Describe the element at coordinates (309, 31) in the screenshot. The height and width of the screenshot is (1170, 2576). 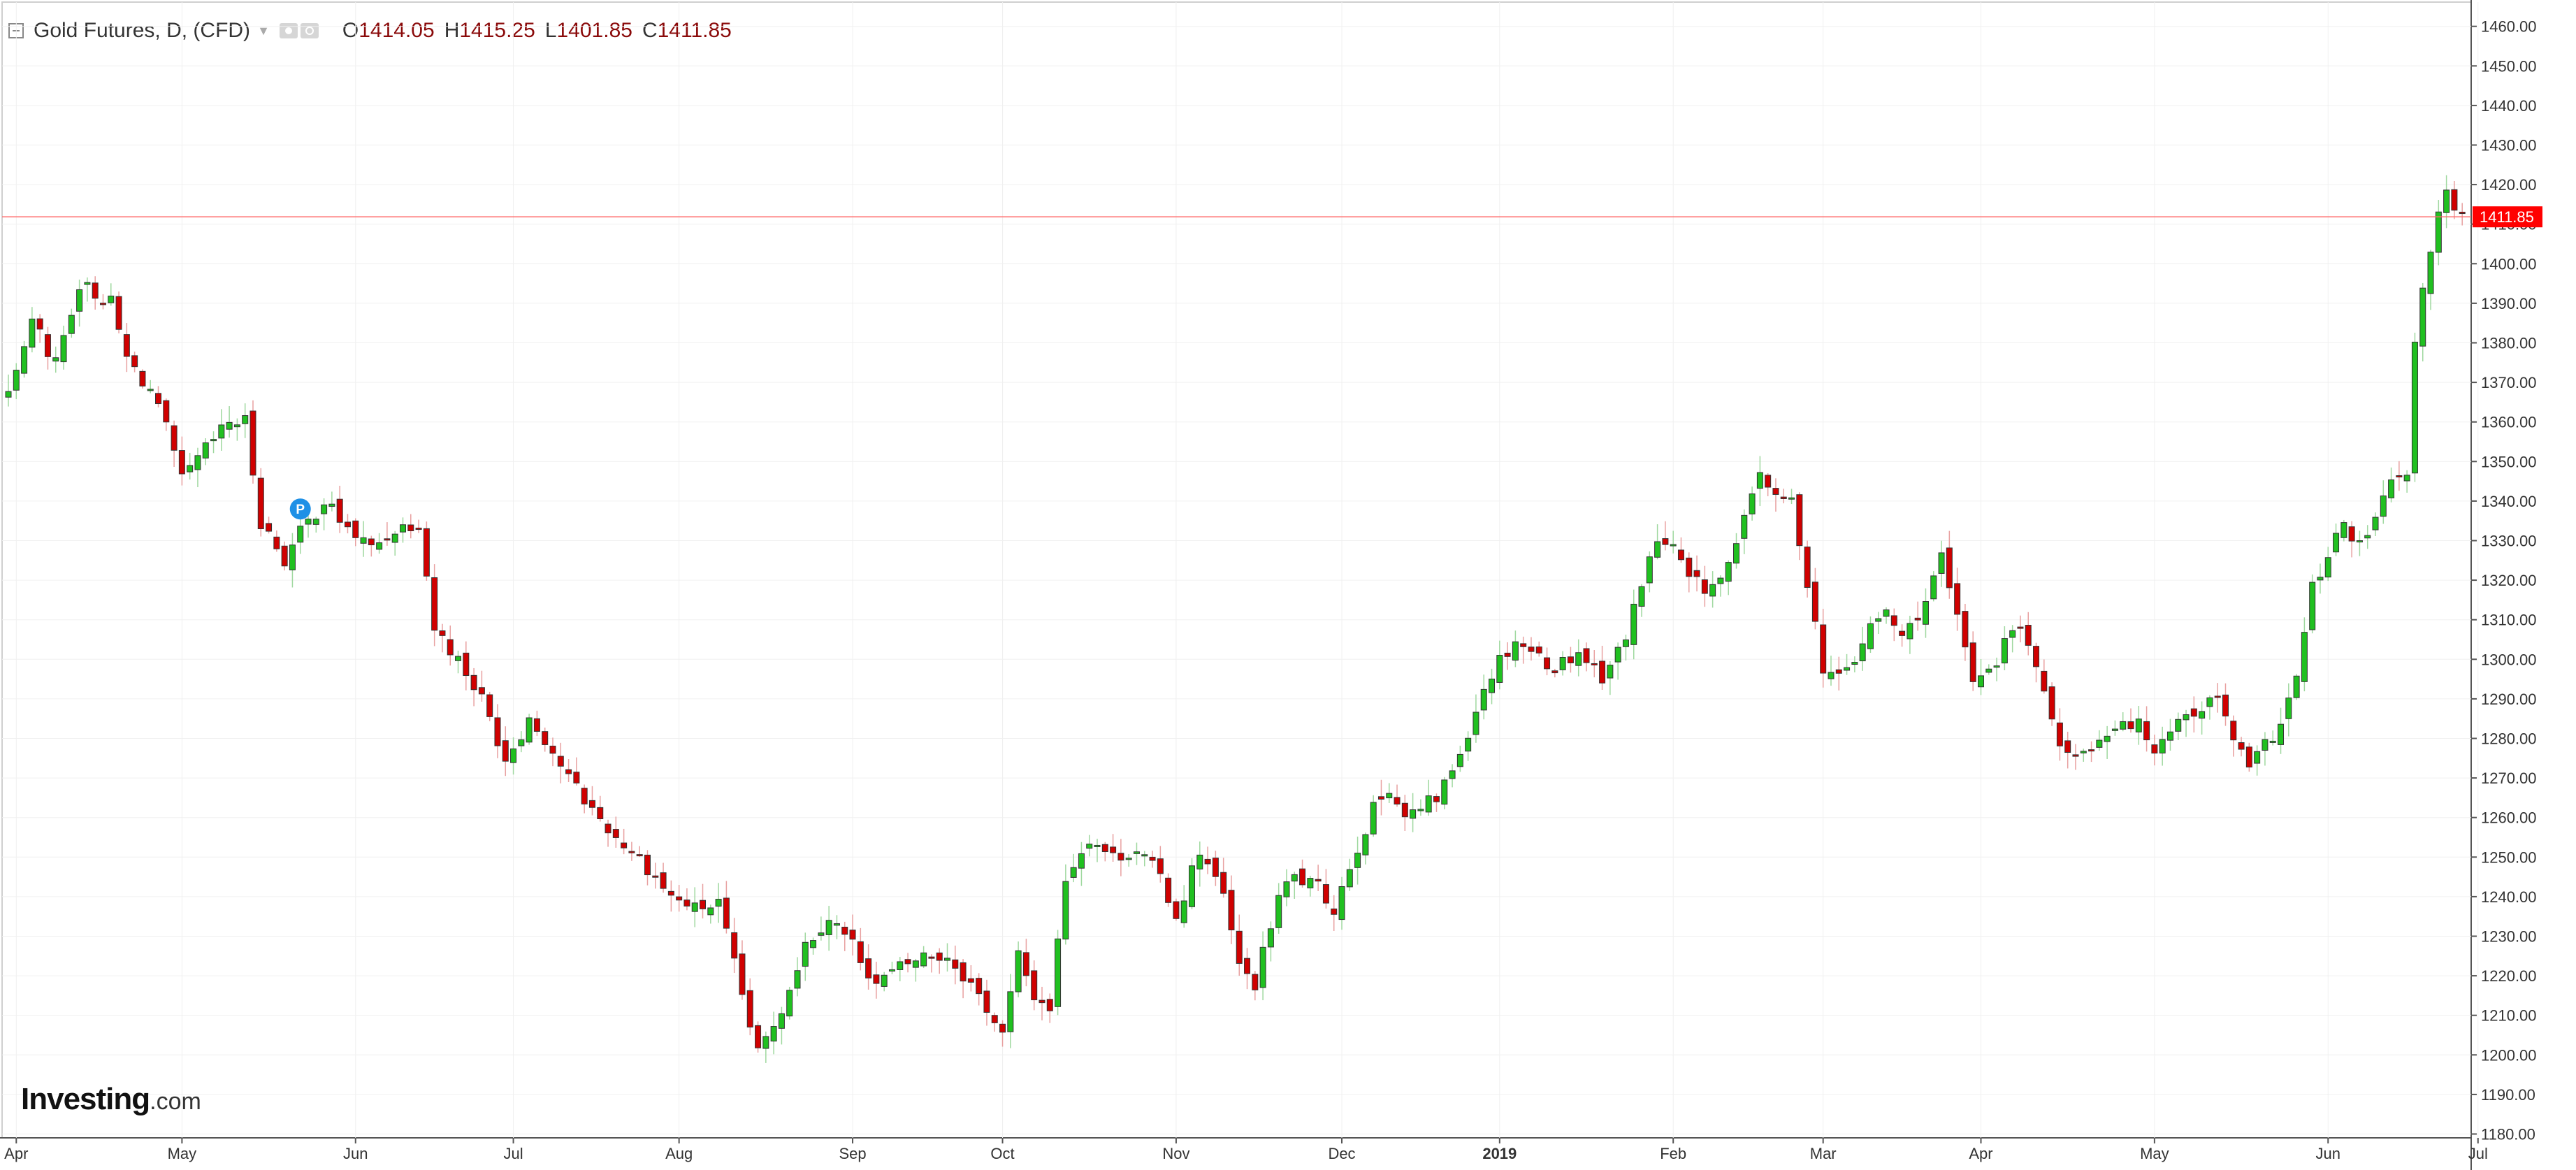
I see `settings-icon` at that location.